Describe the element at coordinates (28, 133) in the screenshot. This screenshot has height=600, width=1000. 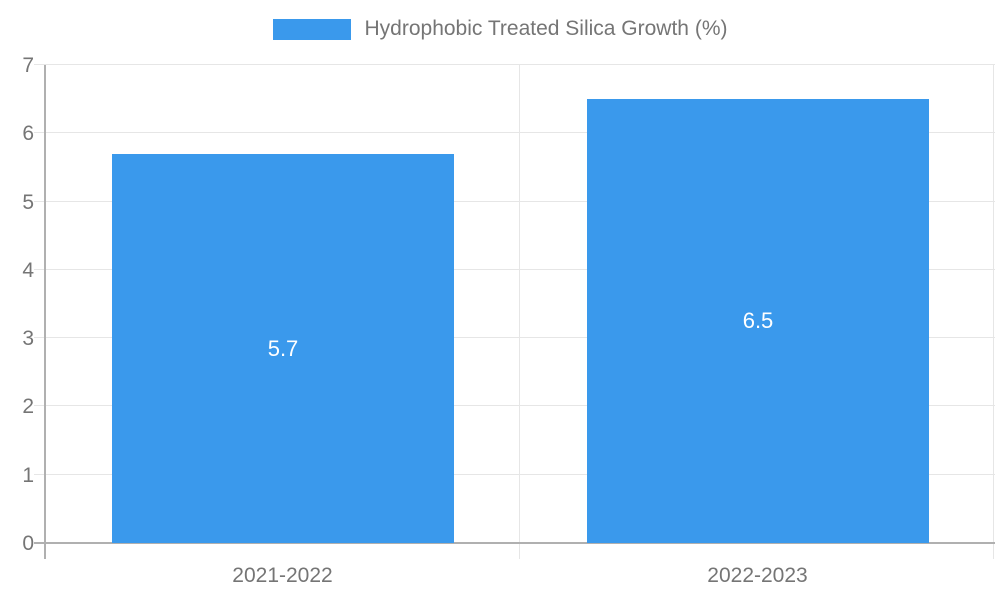
I see `y-axis-tick-label: 6` at that location.